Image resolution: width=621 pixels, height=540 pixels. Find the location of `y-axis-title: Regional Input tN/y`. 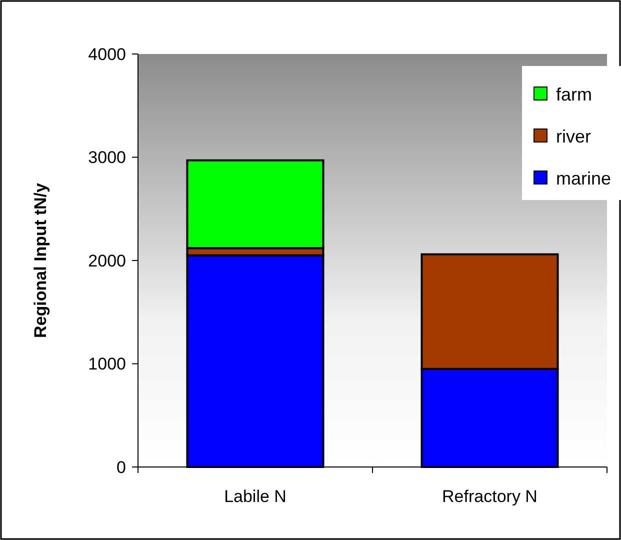

y-axis-title: Regional Input tN/y is located at coordinates (40, 260).